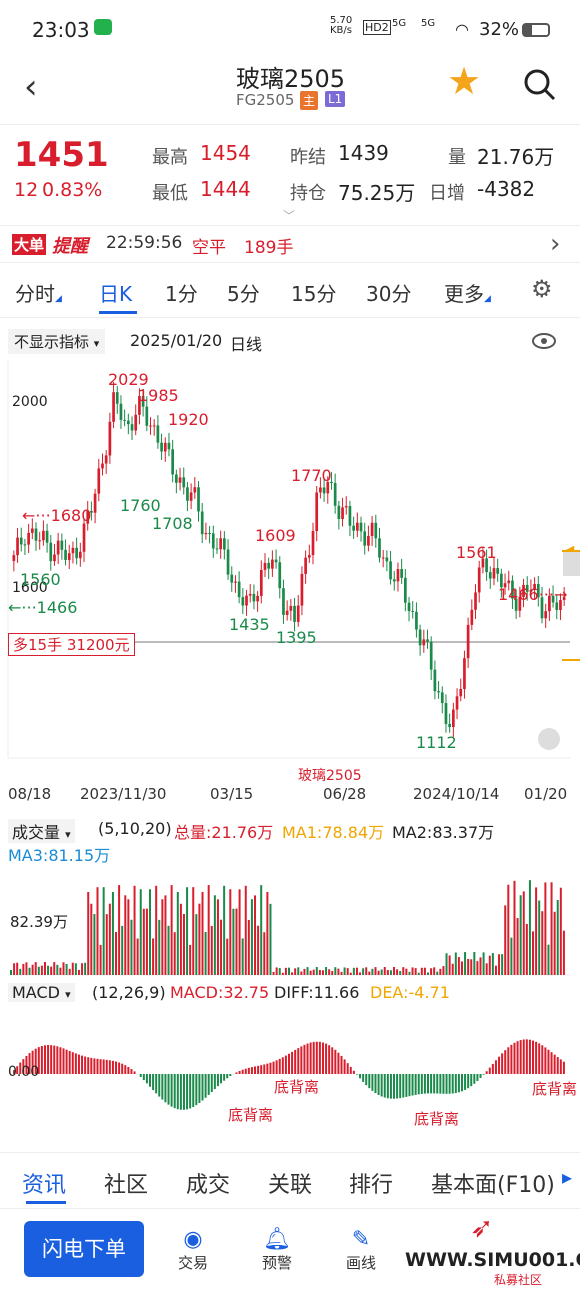 The width and height of the screenshot is (580, 1289). What do you see at coordinates (38, 294) in the screenshot?
I see `tab-intraday: 分时◢` at bounding box center [38, 294].